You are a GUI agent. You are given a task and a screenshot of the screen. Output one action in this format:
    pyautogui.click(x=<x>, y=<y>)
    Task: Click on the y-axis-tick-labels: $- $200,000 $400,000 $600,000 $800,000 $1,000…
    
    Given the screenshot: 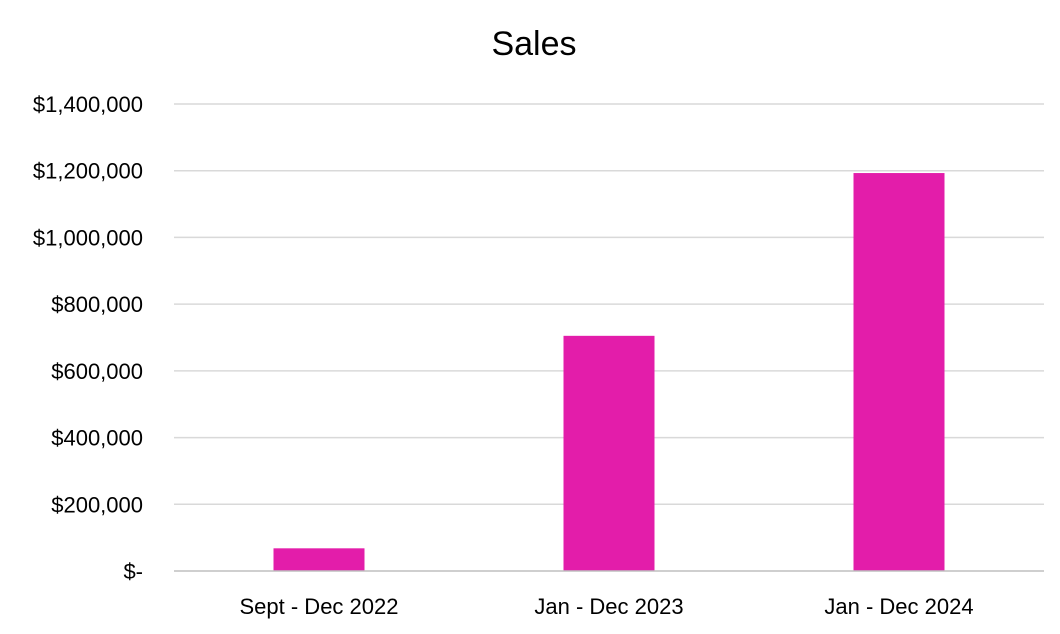 What is the action you would take?
    pyautogui.click(x=88, y=338)
    